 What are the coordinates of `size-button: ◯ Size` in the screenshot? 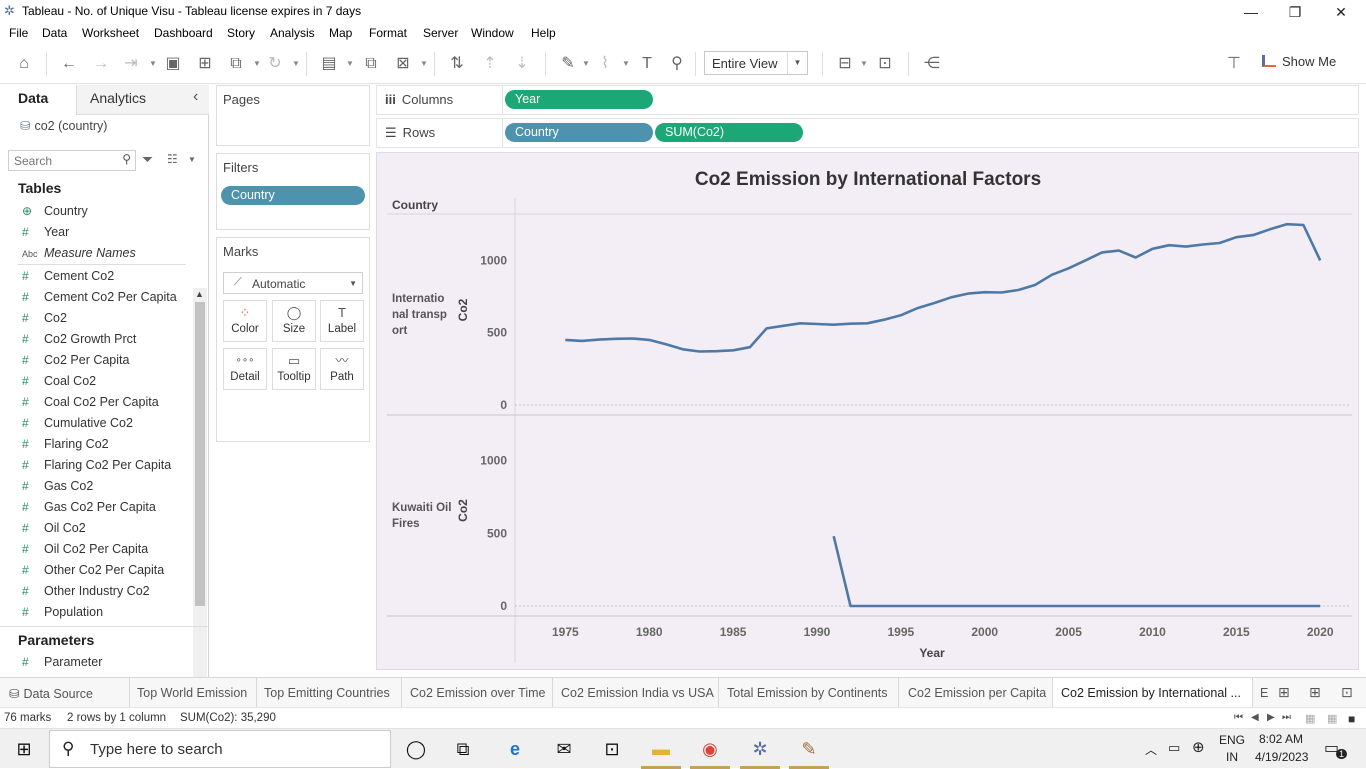 It's located at (294, 321).